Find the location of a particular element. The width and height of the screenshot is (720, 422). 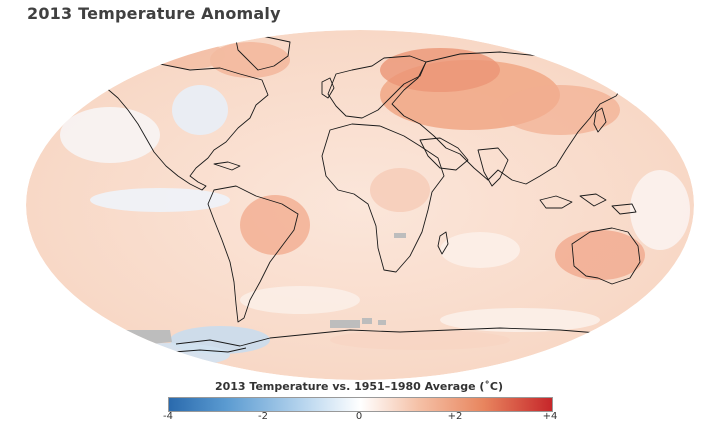

legend-color-bar is located at coordinates (360, 404).